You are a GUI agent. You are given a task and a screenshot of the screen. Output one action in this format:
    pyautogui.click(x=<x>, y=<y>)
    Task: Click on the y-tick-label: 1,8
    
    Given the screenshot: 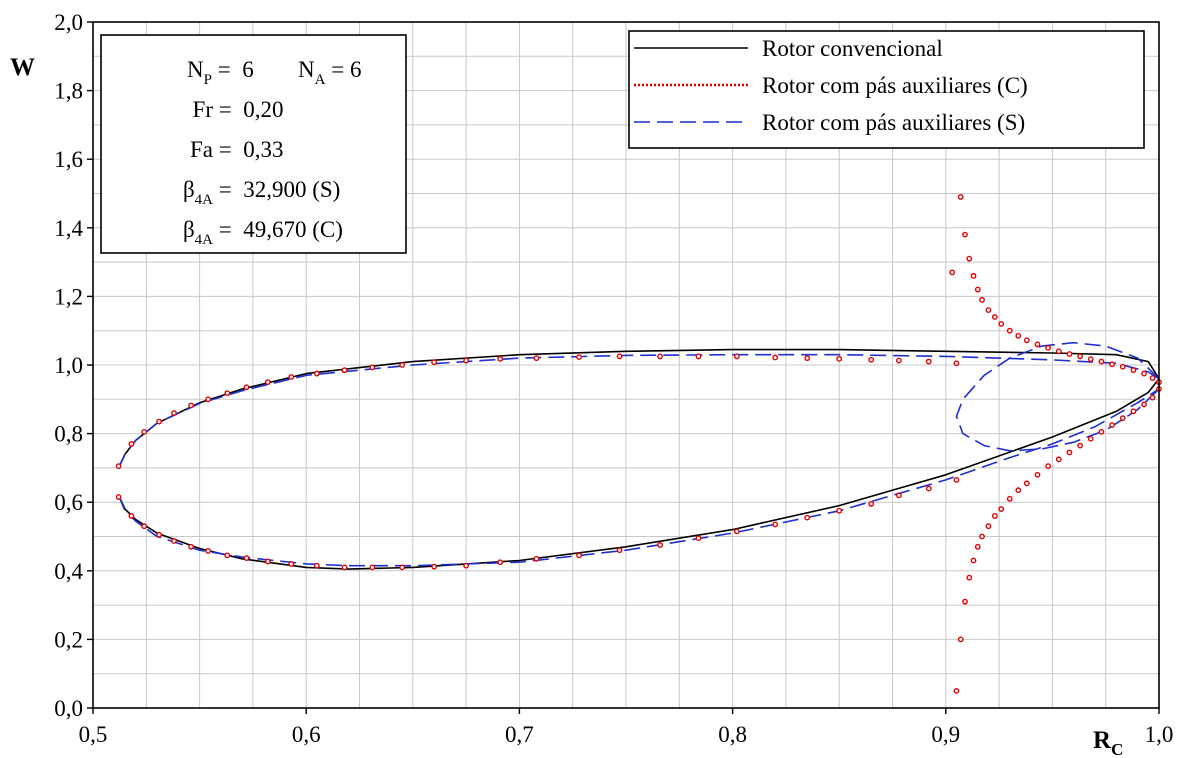 What is the action you would take?
    pyautogui.click(x=68, y=91)
    